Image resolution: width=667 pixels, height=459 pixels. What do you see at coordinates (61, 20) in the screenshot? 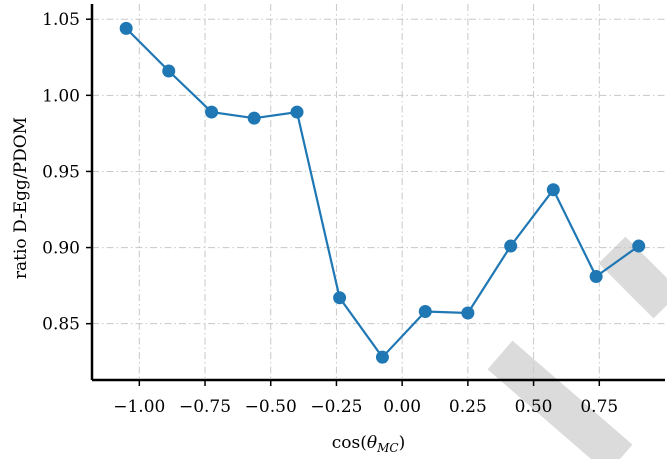
I see `y-tick-label: 1.05` at bounding box center [61, 20].